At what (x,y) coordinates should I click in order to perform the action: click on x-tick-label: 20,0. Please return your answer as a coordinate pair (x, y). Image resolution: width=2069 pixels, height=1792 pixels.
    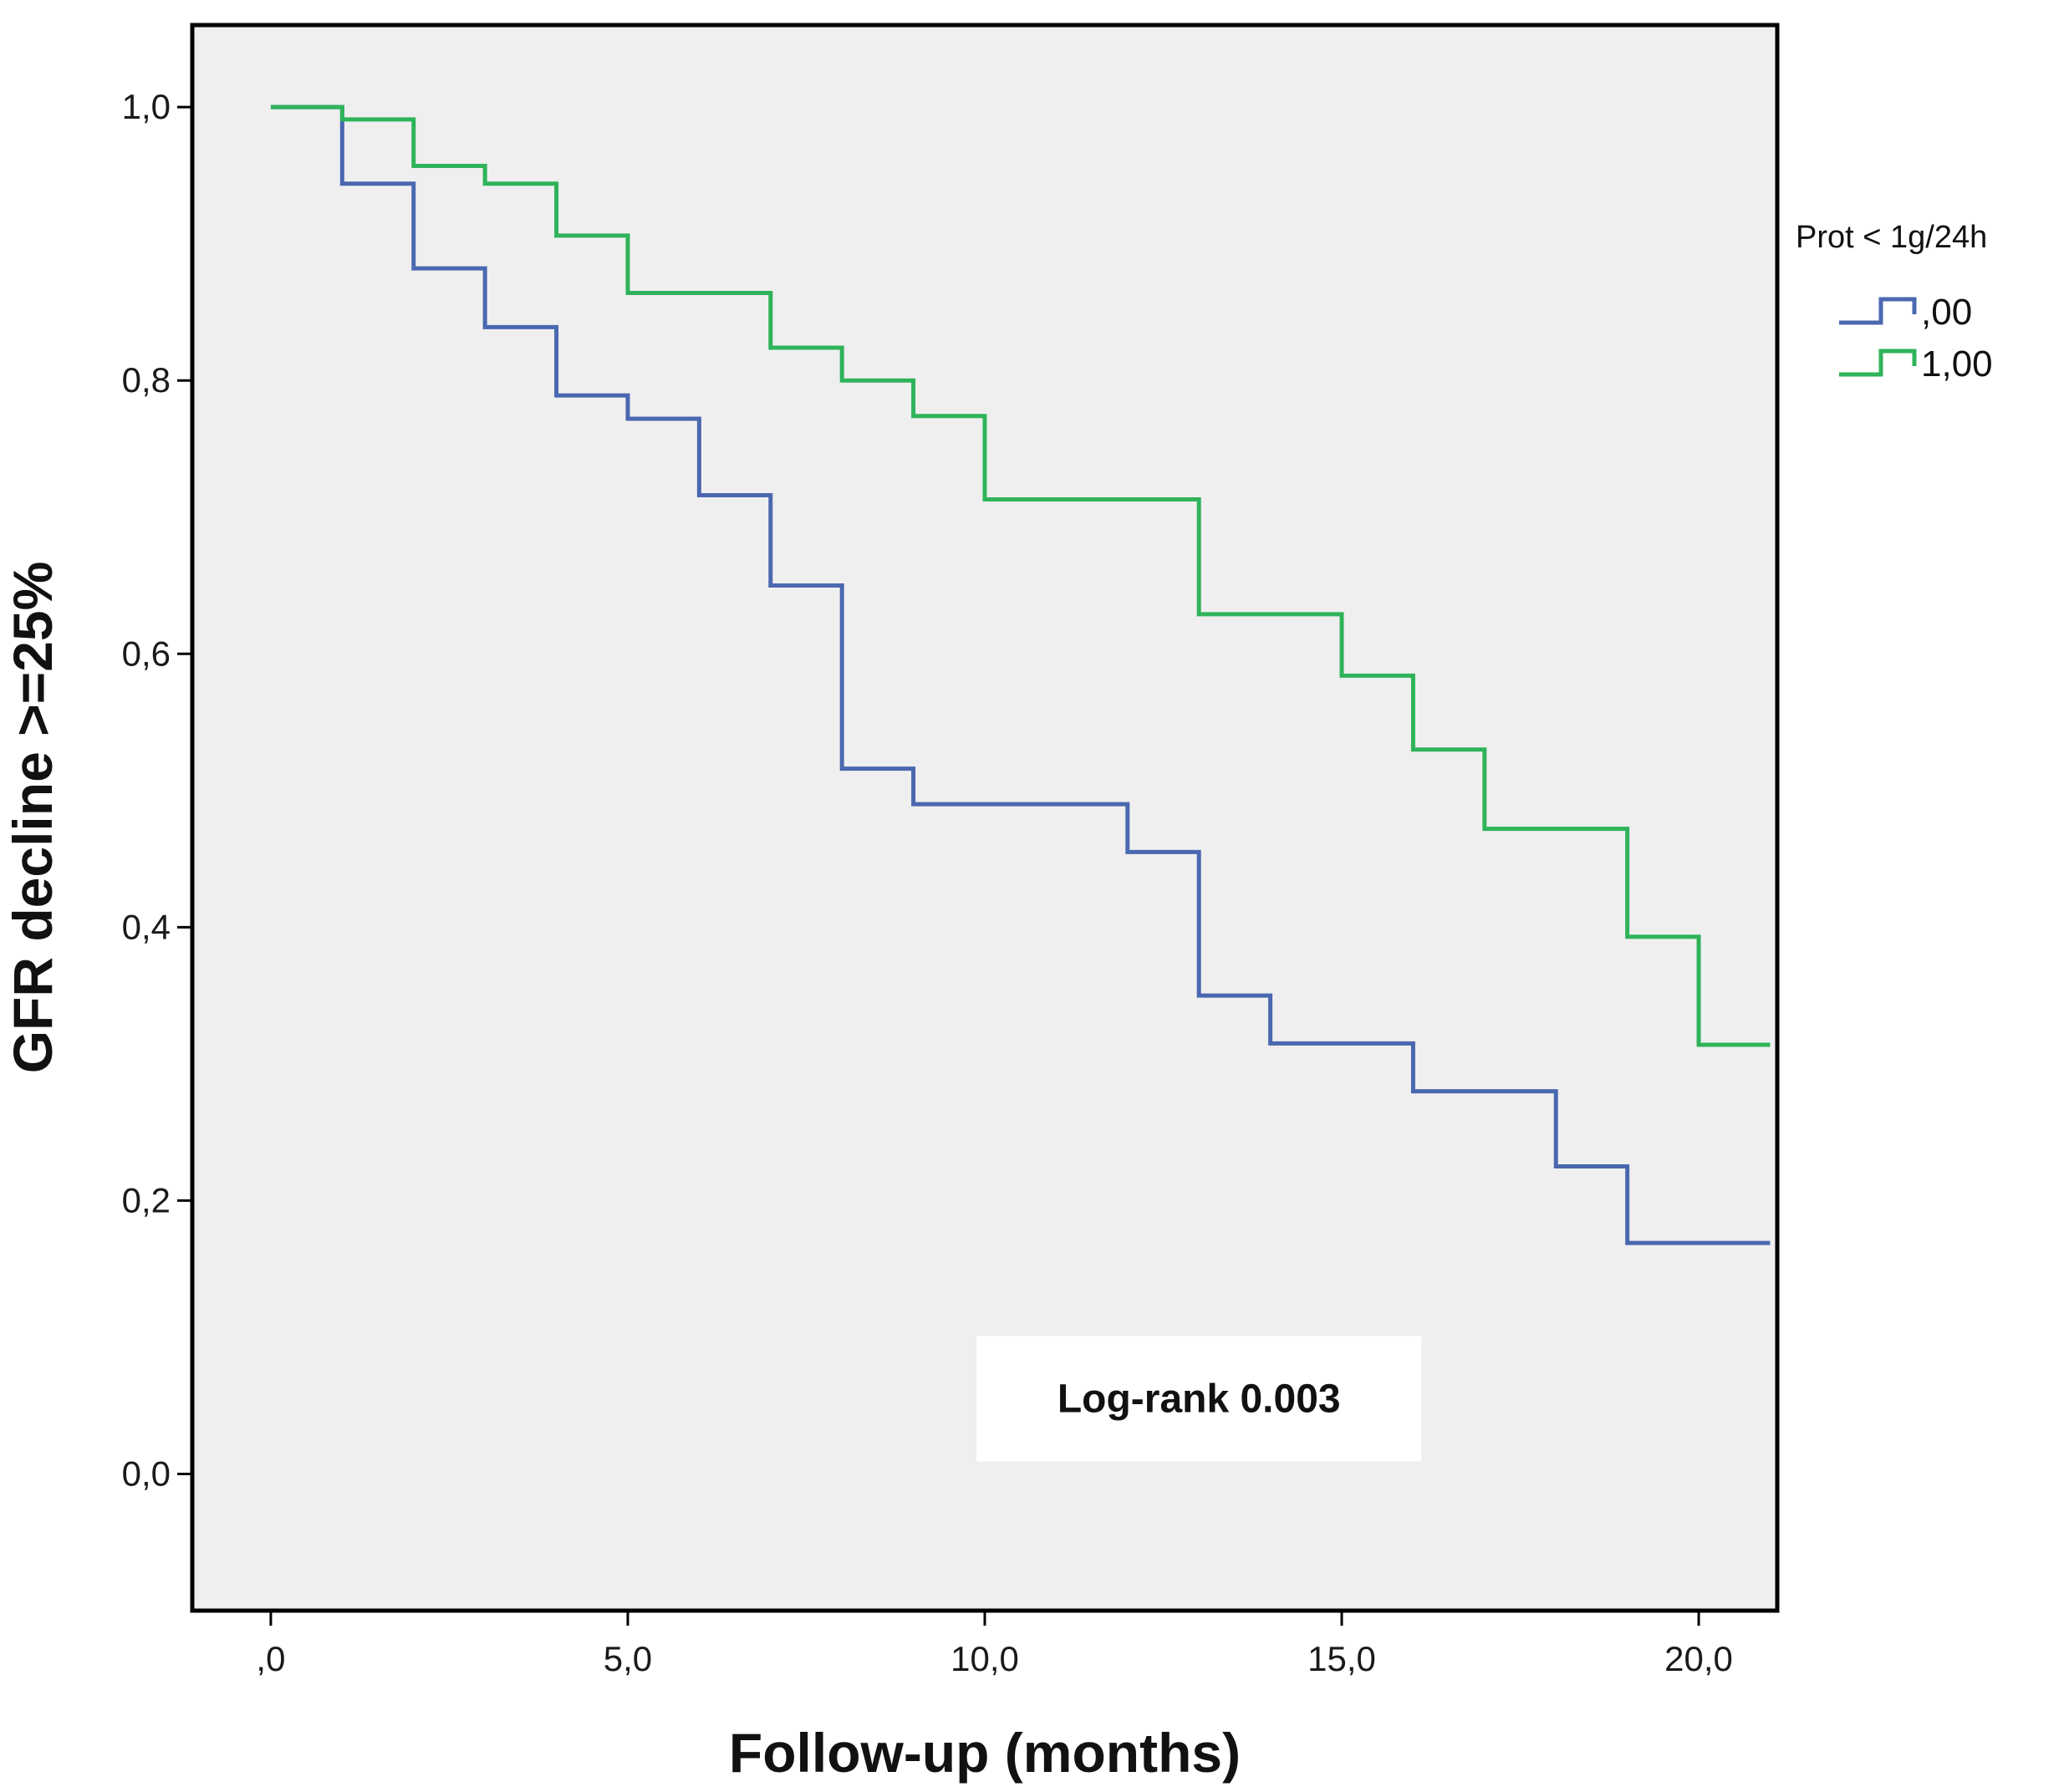
    Looking at the image, I should click on (1698, 1658).